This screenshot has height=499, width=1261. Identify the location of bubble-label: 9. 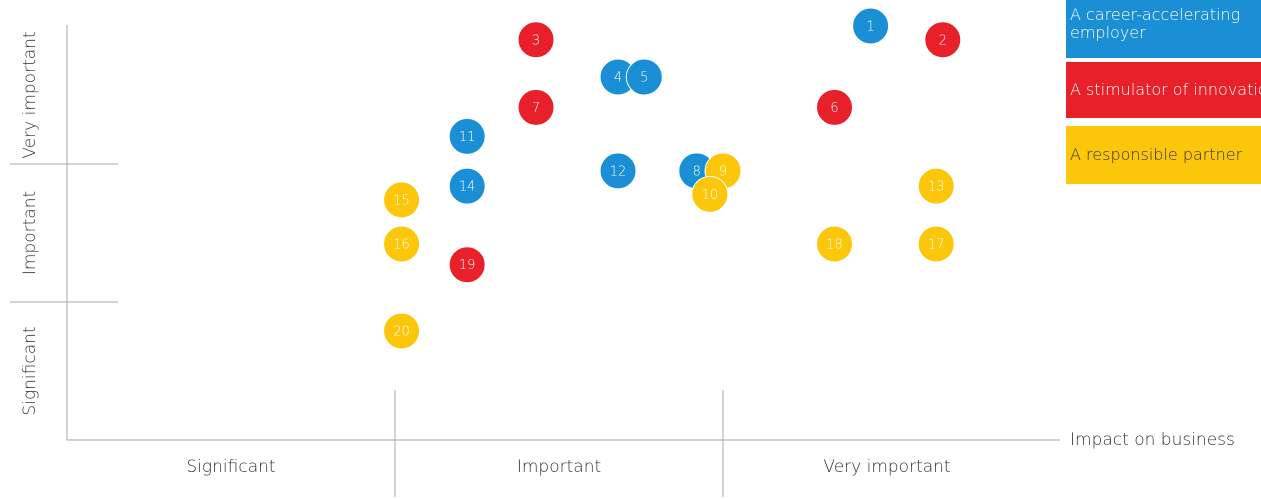
(723, 171).